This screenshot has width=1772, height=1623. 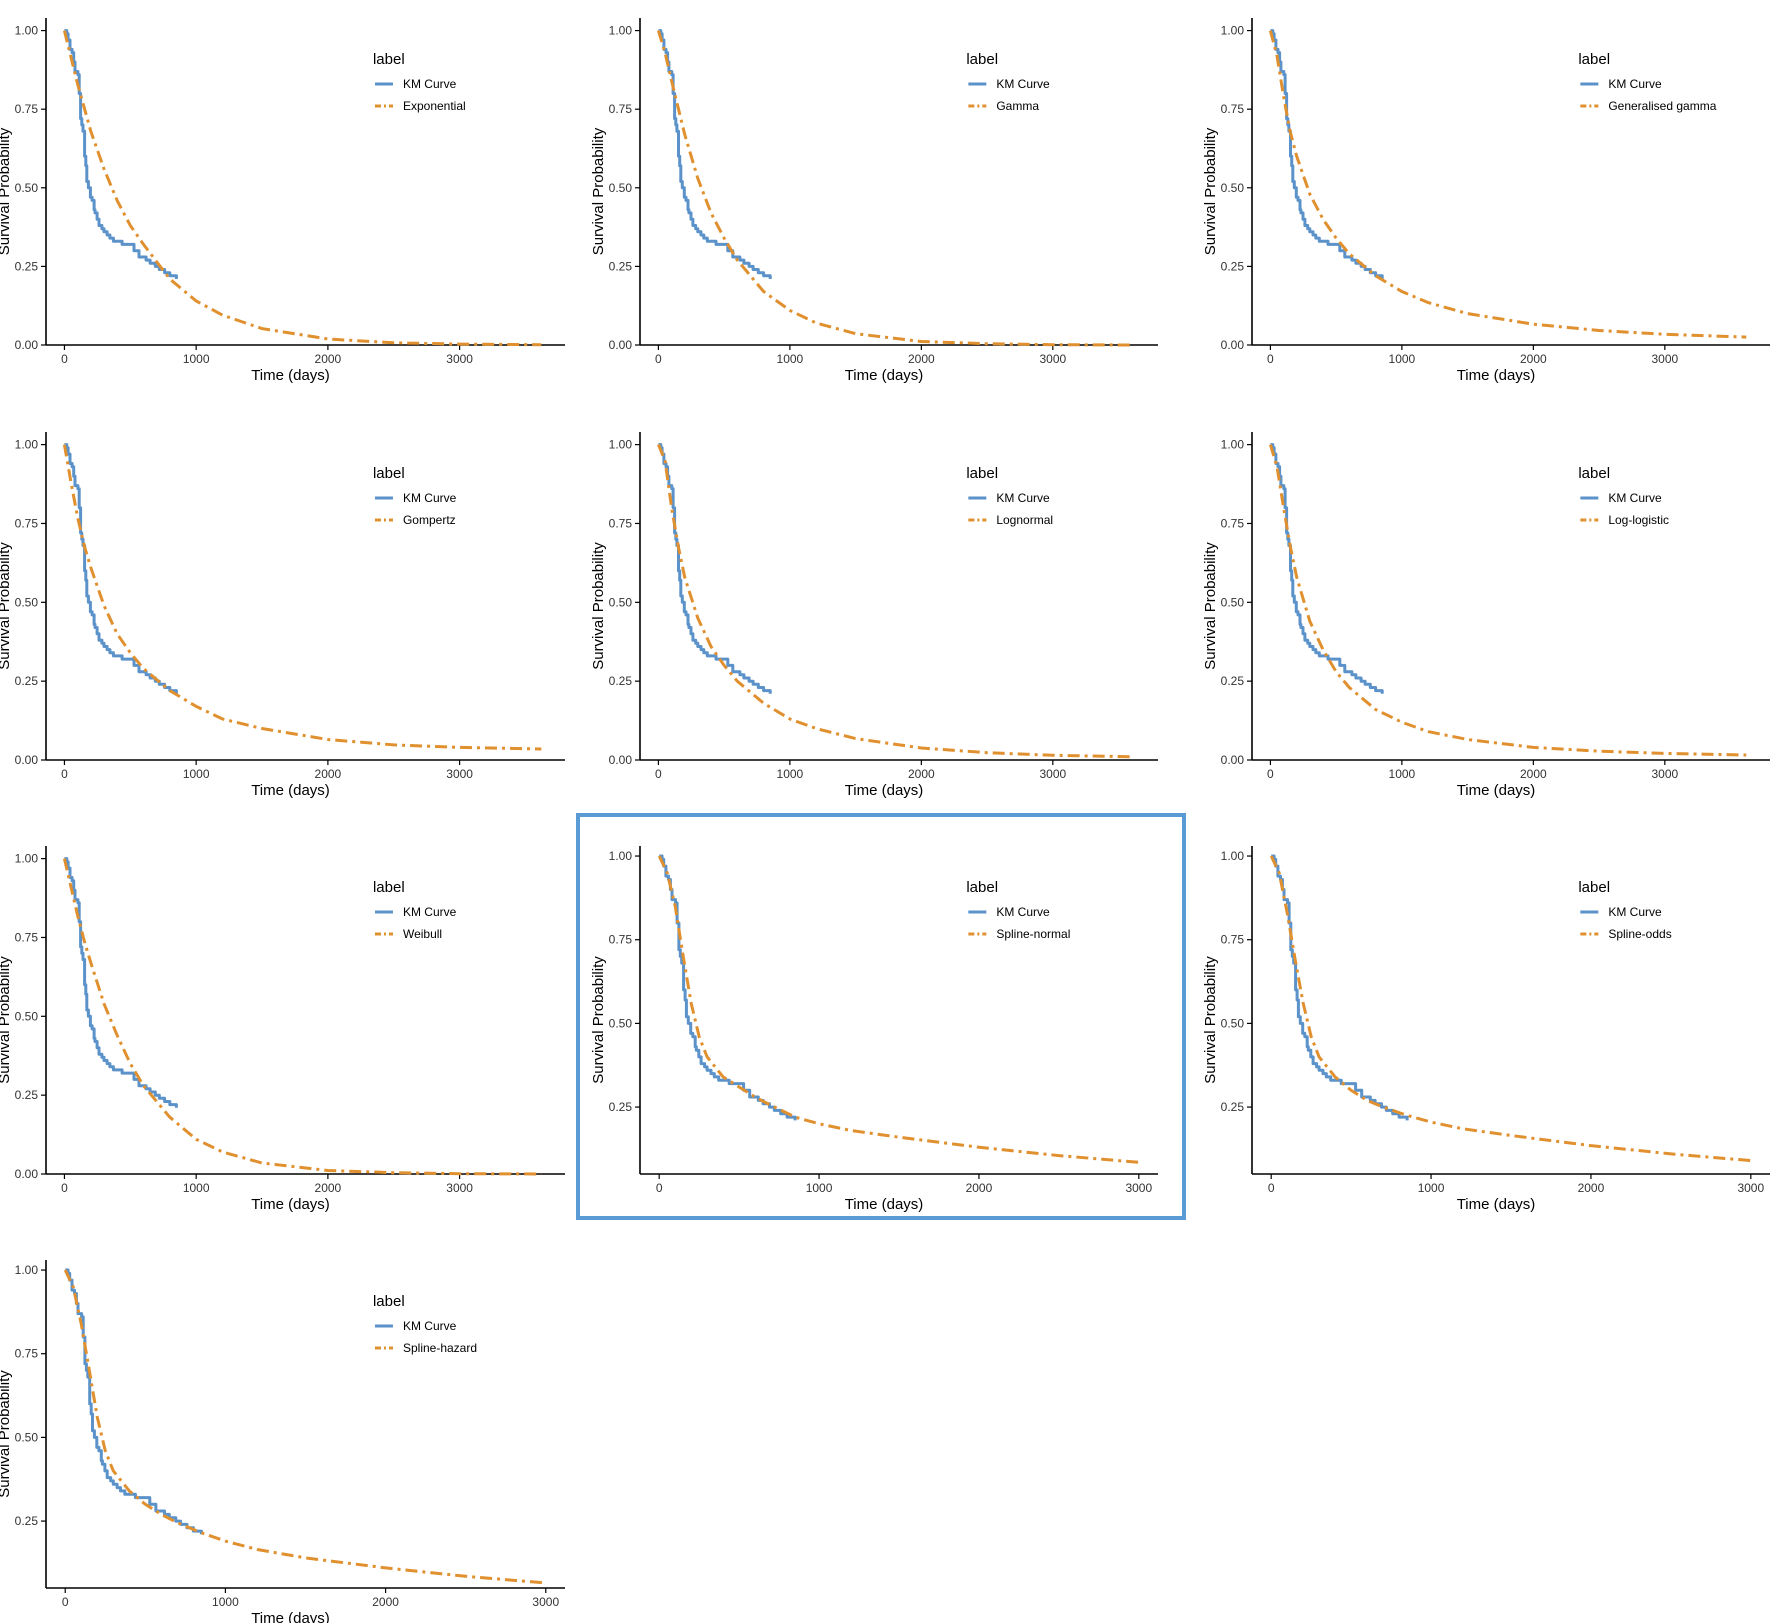 I want to click on legend-fit-label: Exponential, so click(x=434, y=106).